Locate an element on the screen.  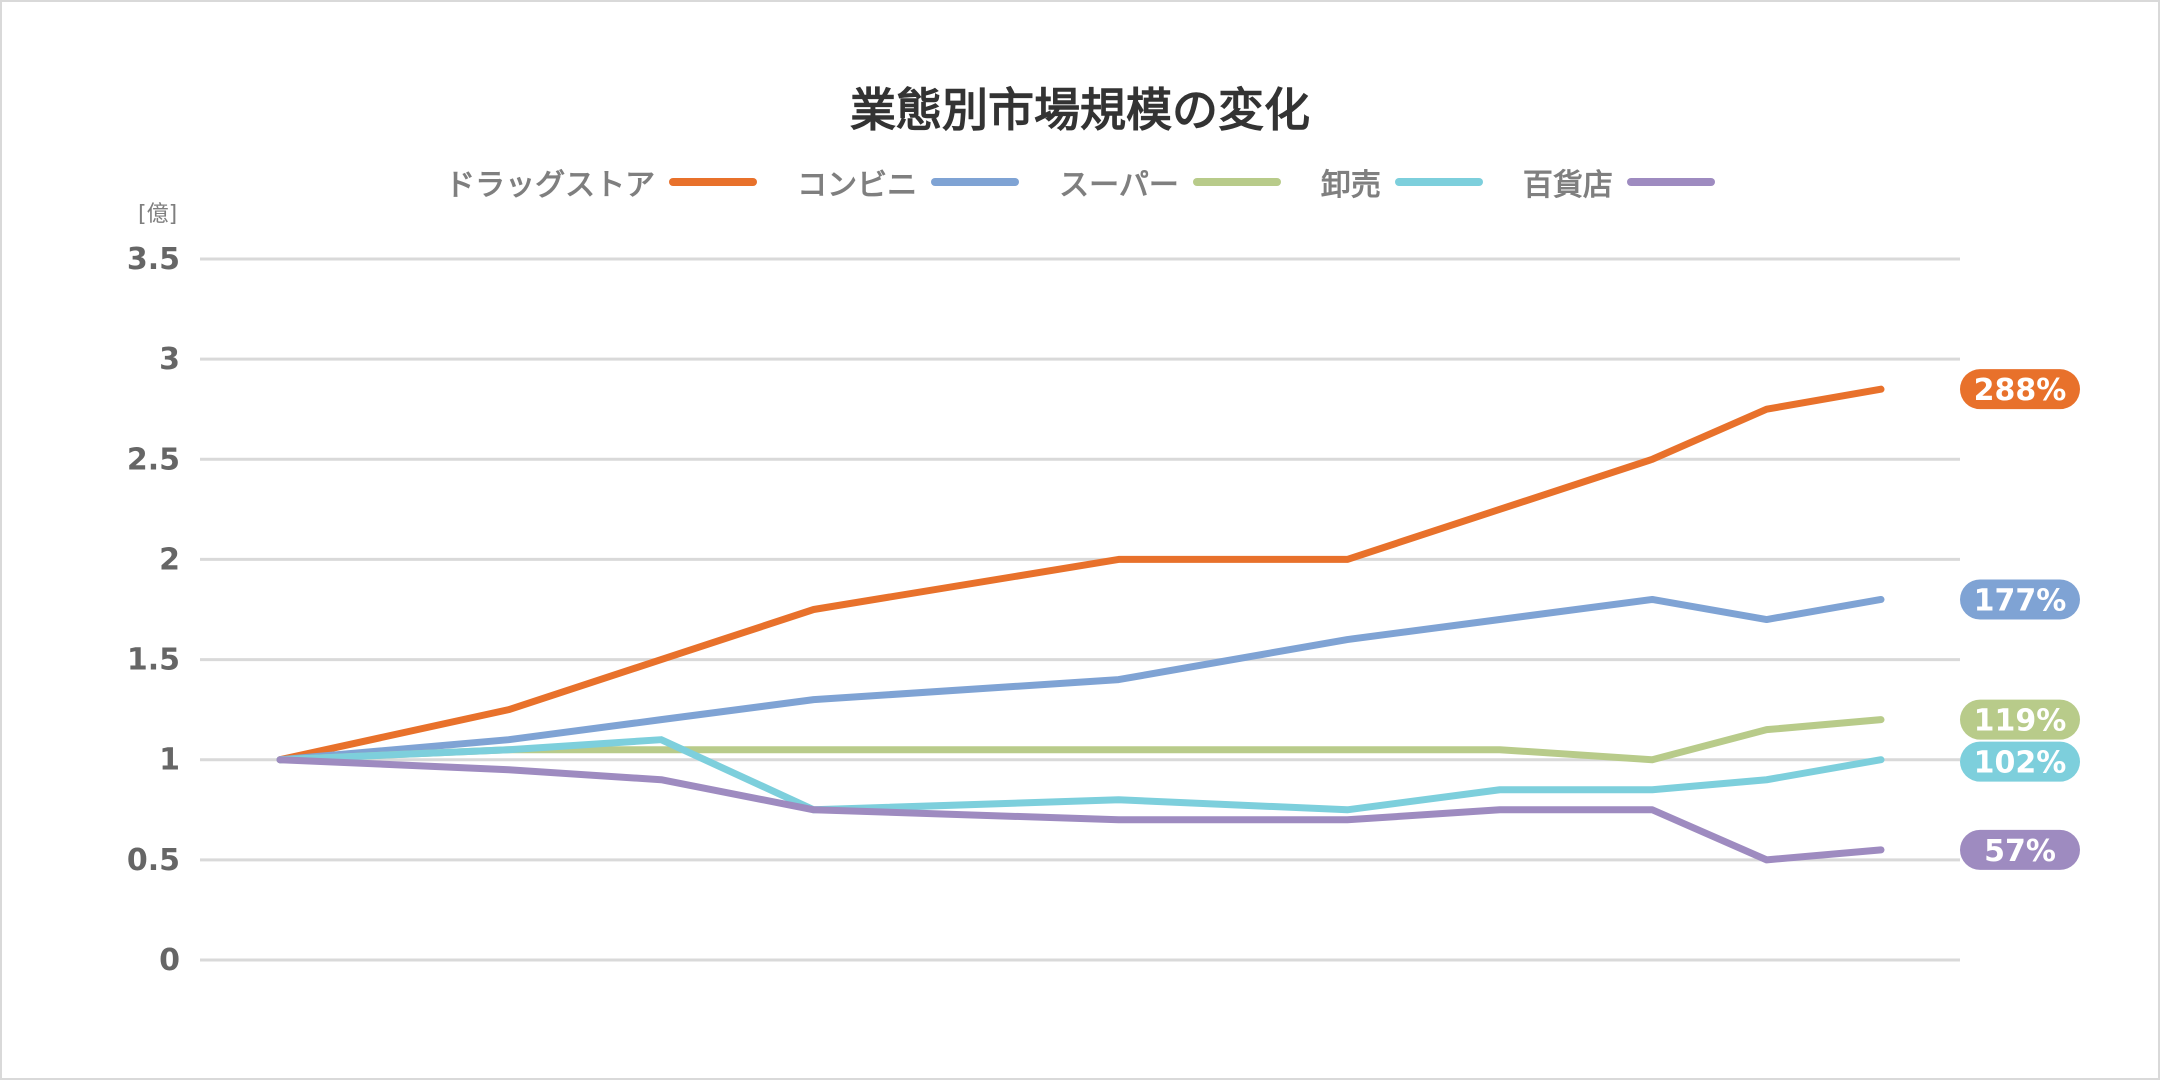
y-tick-label: 0.5 is located at coordinates (153, 860).